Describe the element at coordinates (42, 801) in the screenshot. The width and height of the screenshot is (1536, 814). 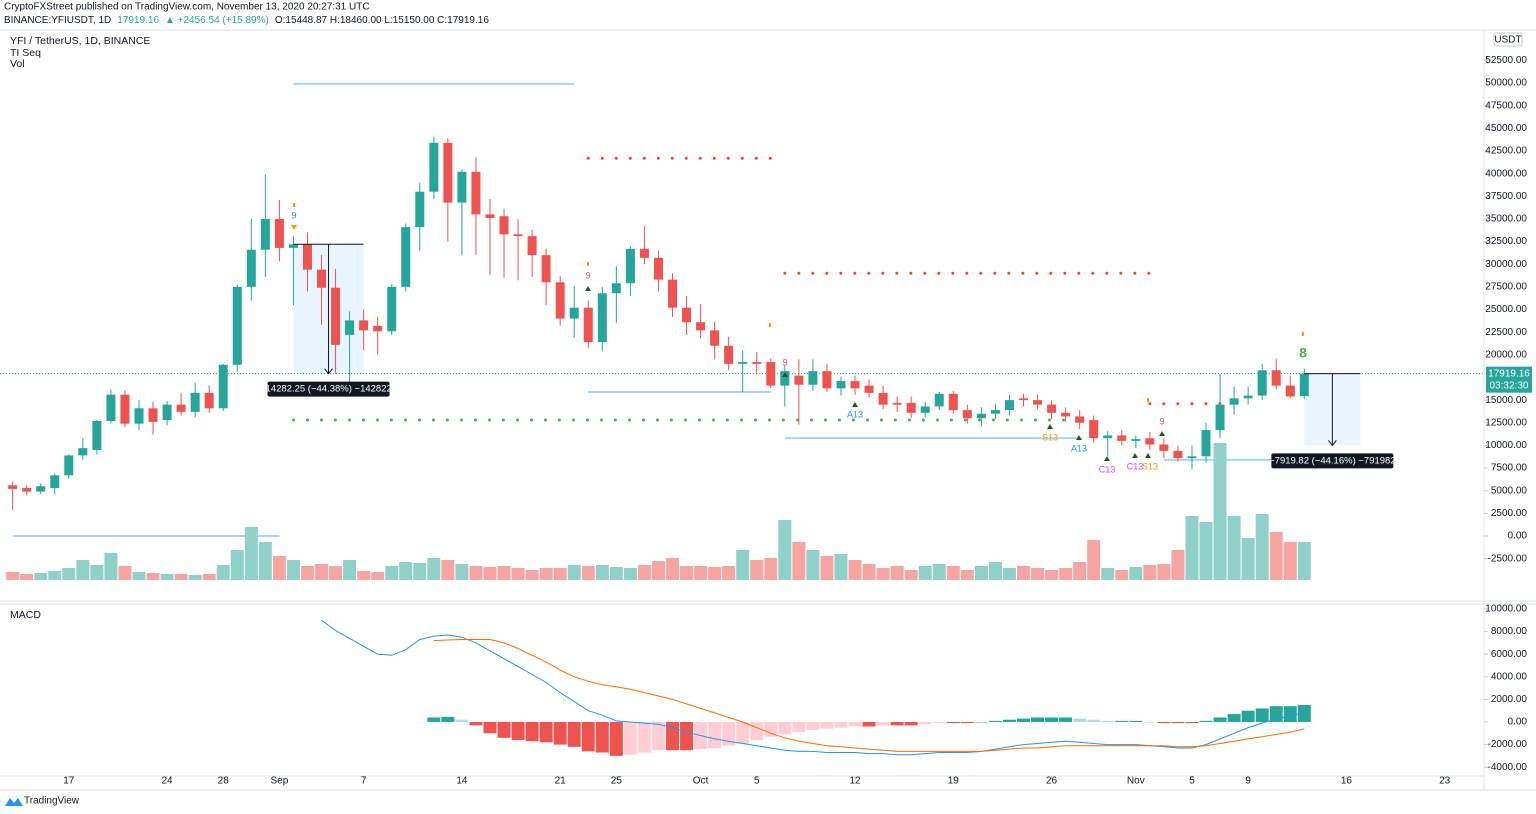
I see `brand: TradingView` at that location.